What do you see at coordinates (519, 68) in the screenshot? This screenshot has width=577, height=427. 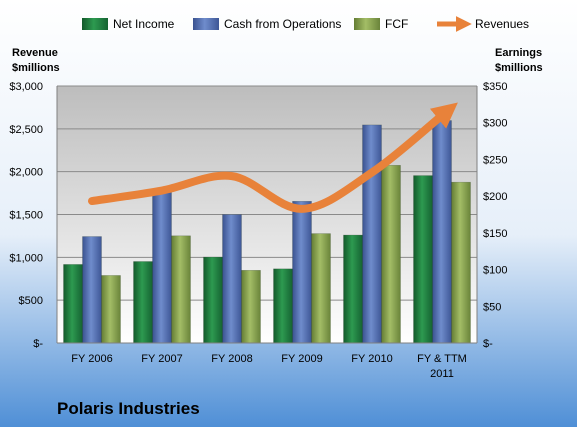 I see `right-axis-title: $millions` at bounding box center [519, 68].